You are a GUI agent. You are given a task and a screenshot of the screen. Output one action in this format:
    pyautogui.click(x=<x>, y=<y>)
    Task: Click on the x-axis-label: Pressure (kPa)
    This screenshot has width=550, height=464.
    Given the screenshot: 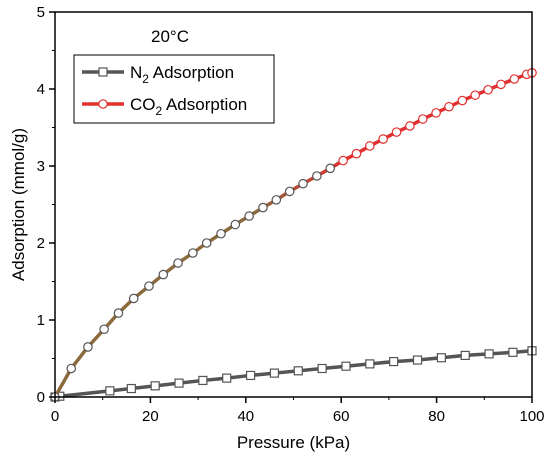 What is the action you would take?
    pyautogui.click(x=293, y=442)
    